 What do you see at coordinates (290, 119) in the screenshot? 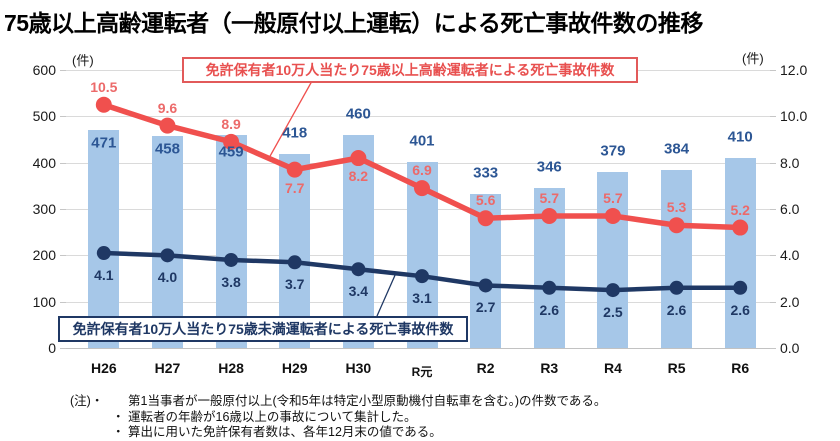
I see `legend-over75-leader-line` at bounding box center [290, 119].